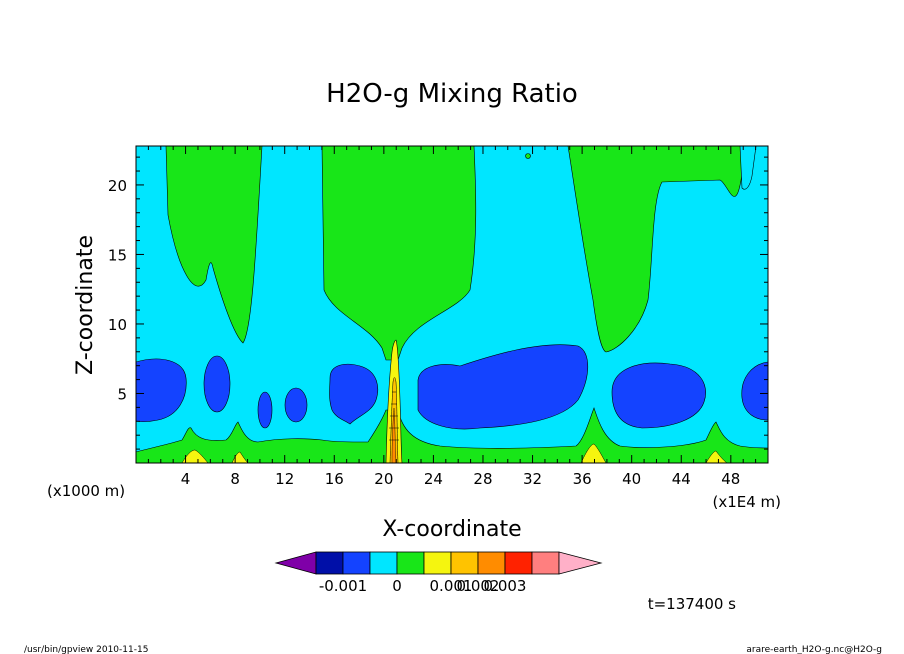 The width and height of the screenshot is (904, 654). I want to click on colorbar-arrow-low, so click(295, 563).